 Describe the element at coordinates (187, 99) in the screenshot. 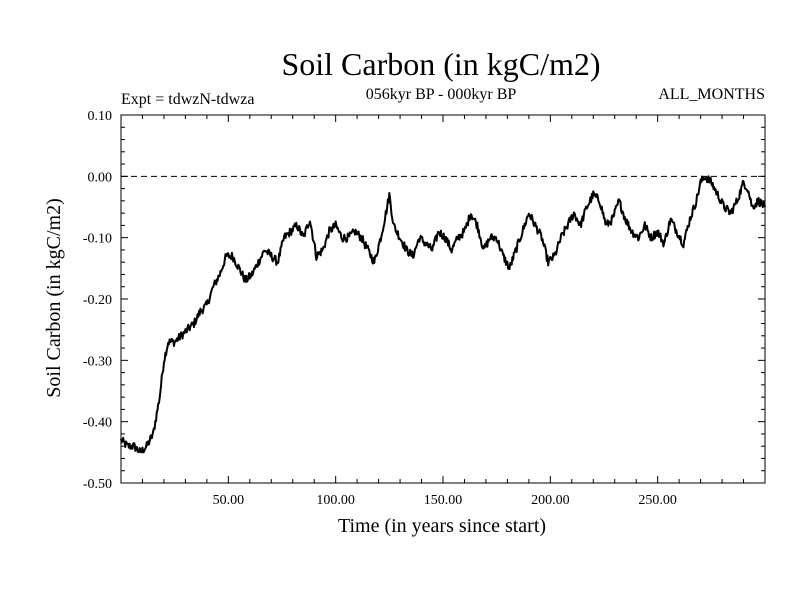

I see `experiment-label: Expt = tdwzN-tdwza` at that location.